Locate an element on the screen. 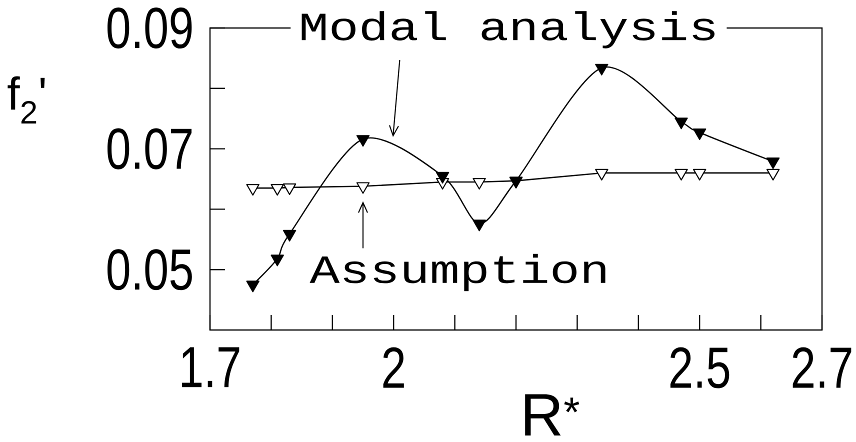  x-tick-label: 2 is located at coordinates (393, 367).